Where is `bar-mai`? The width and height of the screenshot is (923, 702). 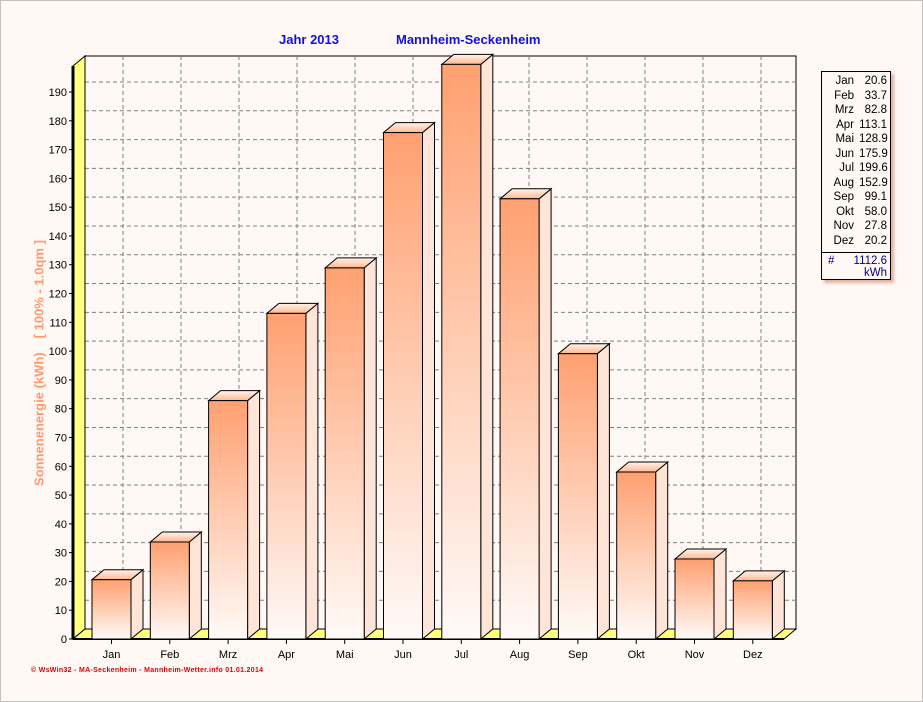
bar-mai is located at coordinates (344, 453).